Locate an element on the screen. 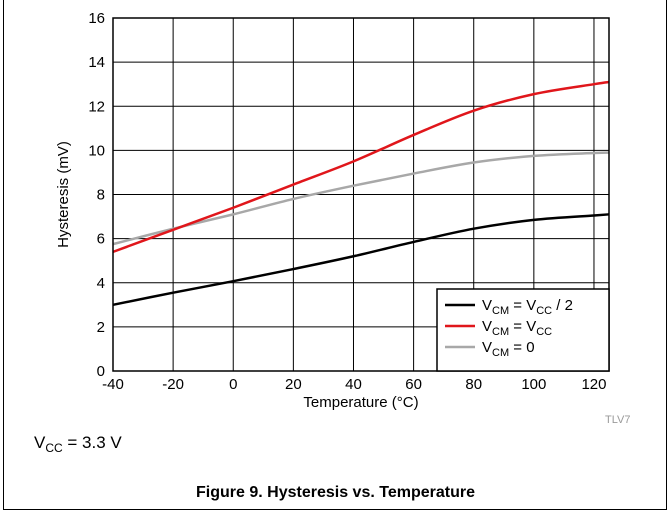 Image resolution: width=671 pixels, height=514 pixels. x-tick-label: -40 is located at coordinates (113, 384).